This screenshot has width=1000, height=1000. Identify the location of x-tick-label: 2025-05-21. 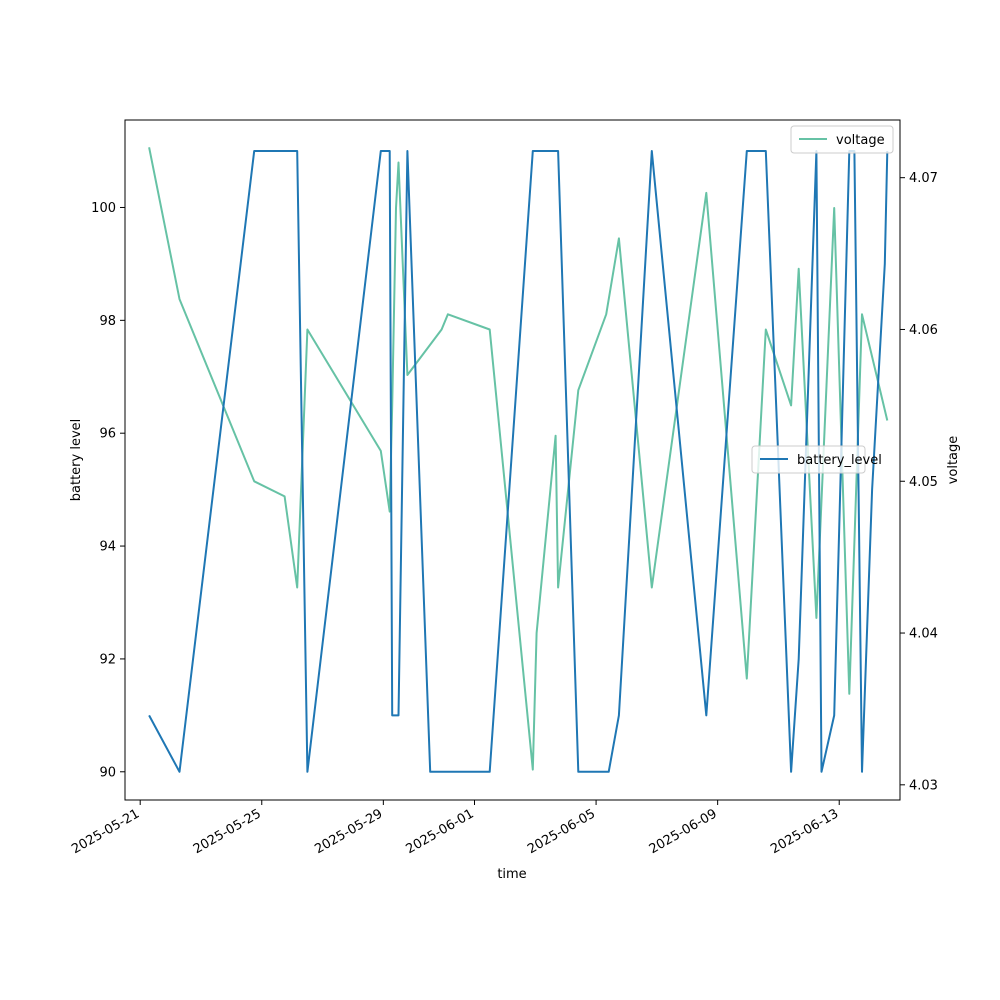
(105, 831).